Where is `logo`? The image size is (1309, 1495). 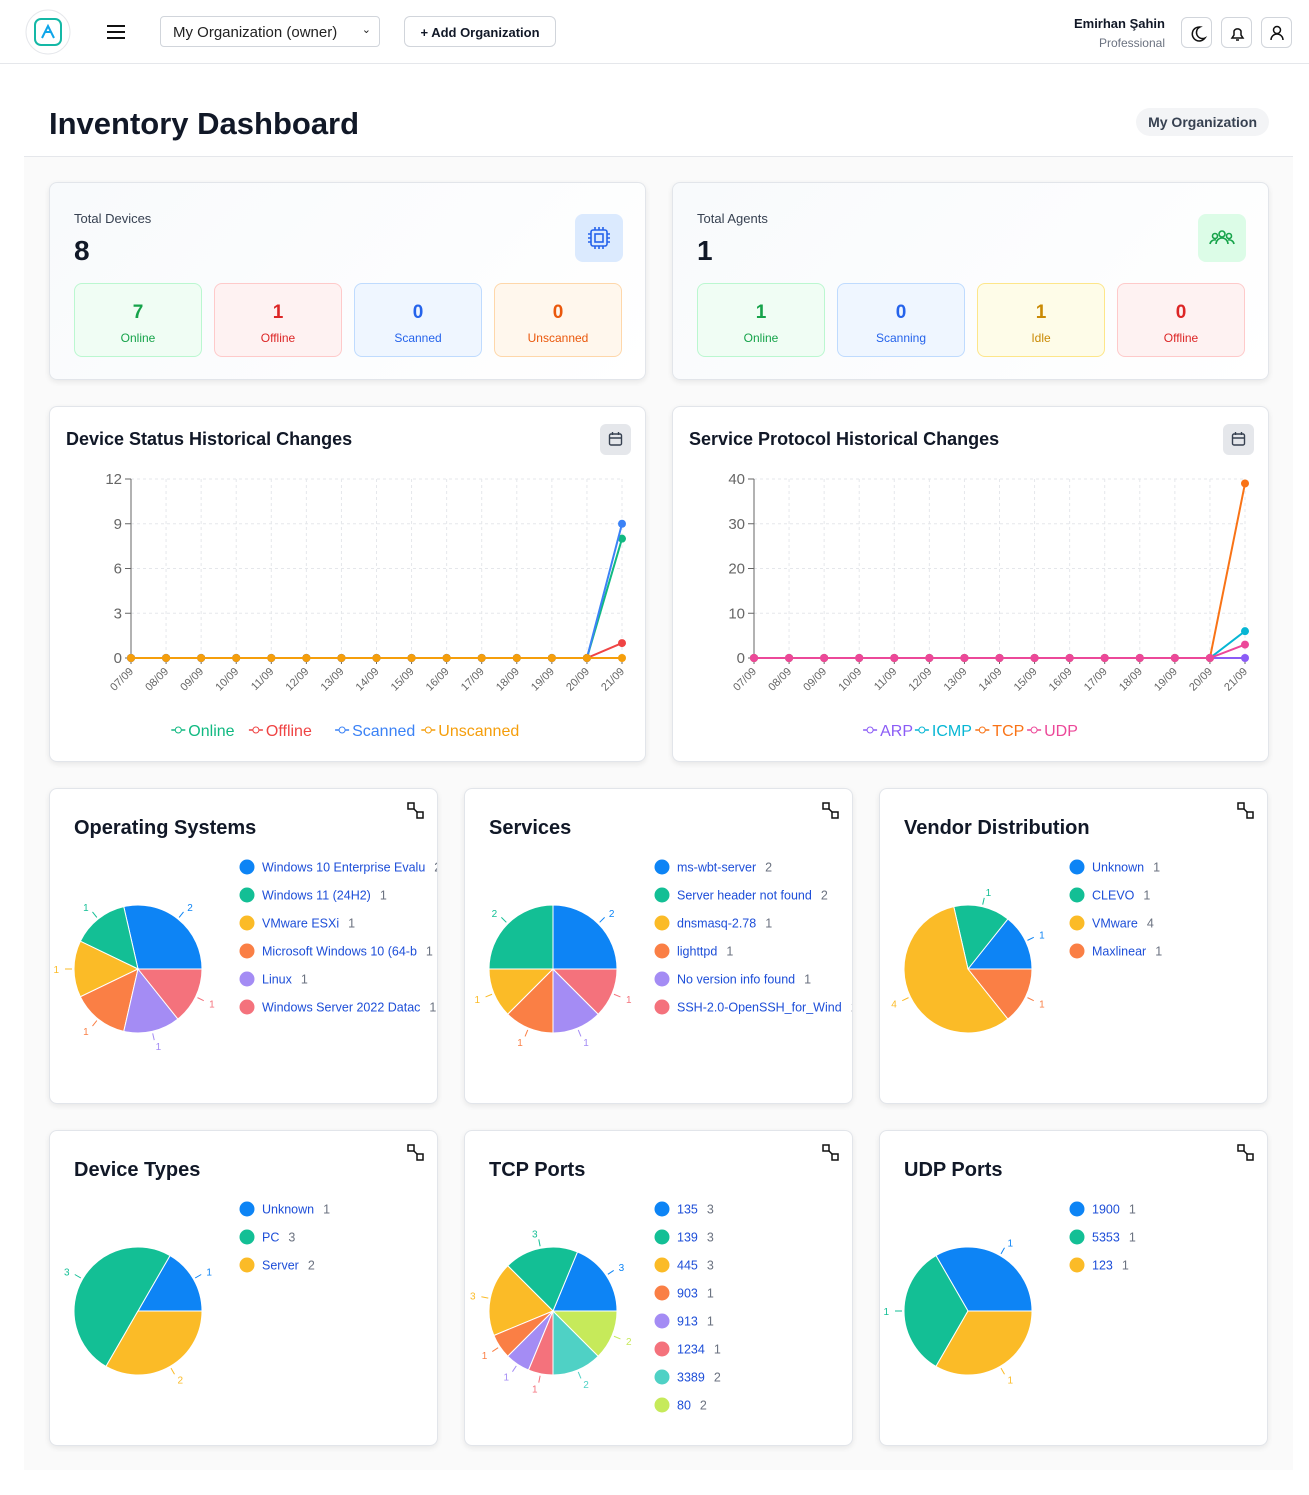
logo is located at coordinates (48, 32).